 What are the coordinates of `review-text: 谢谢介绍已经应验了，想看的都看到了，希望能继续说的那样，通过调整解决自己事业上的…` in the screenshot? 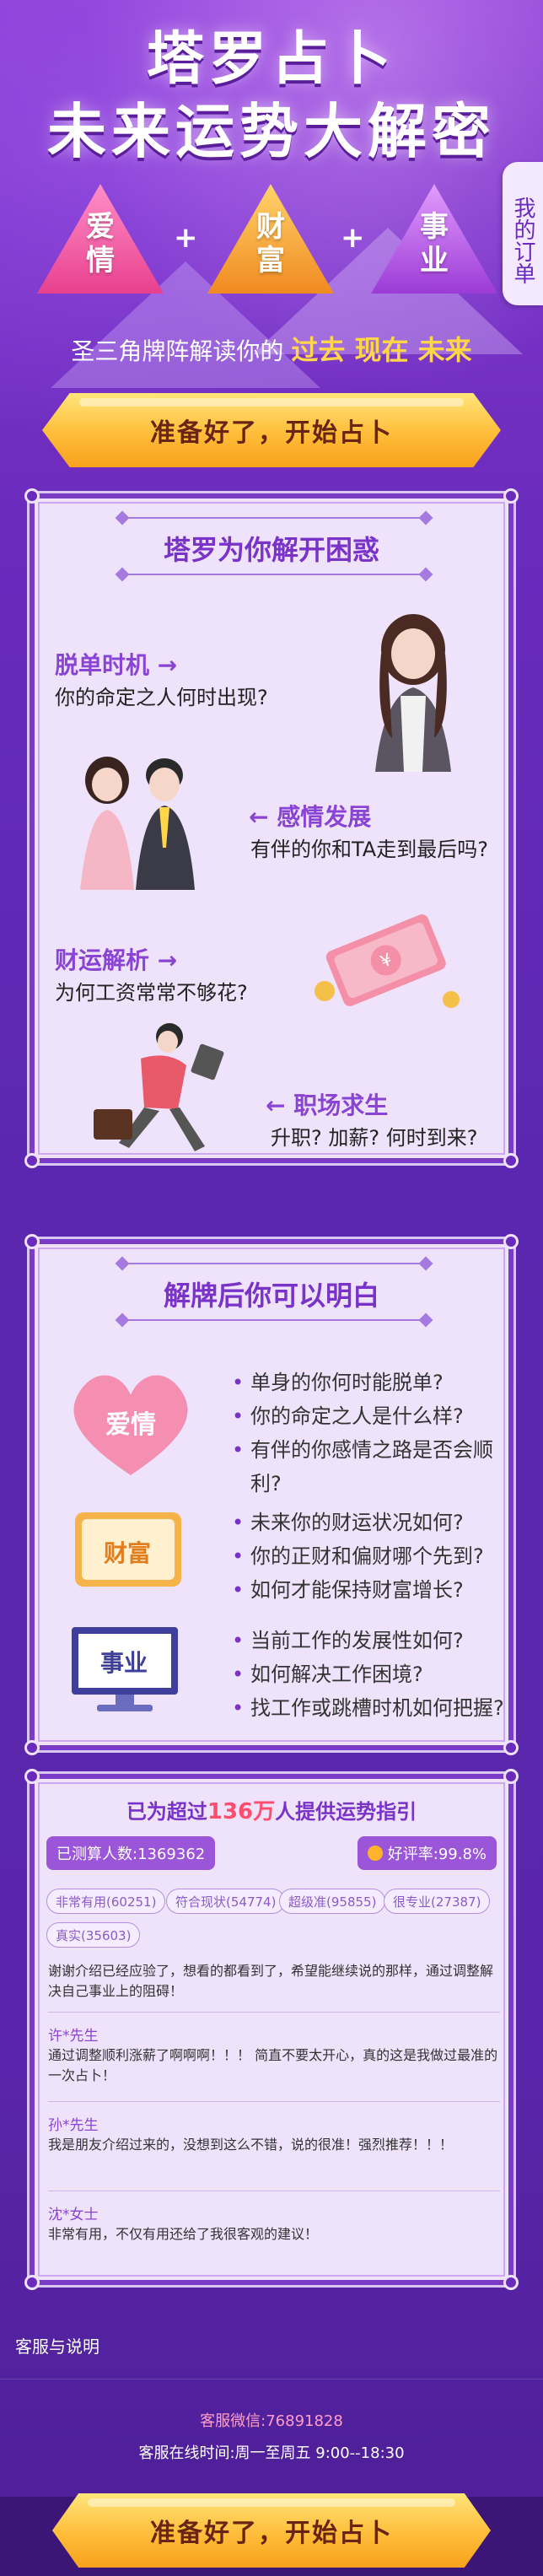 It's located at (271, 1981).